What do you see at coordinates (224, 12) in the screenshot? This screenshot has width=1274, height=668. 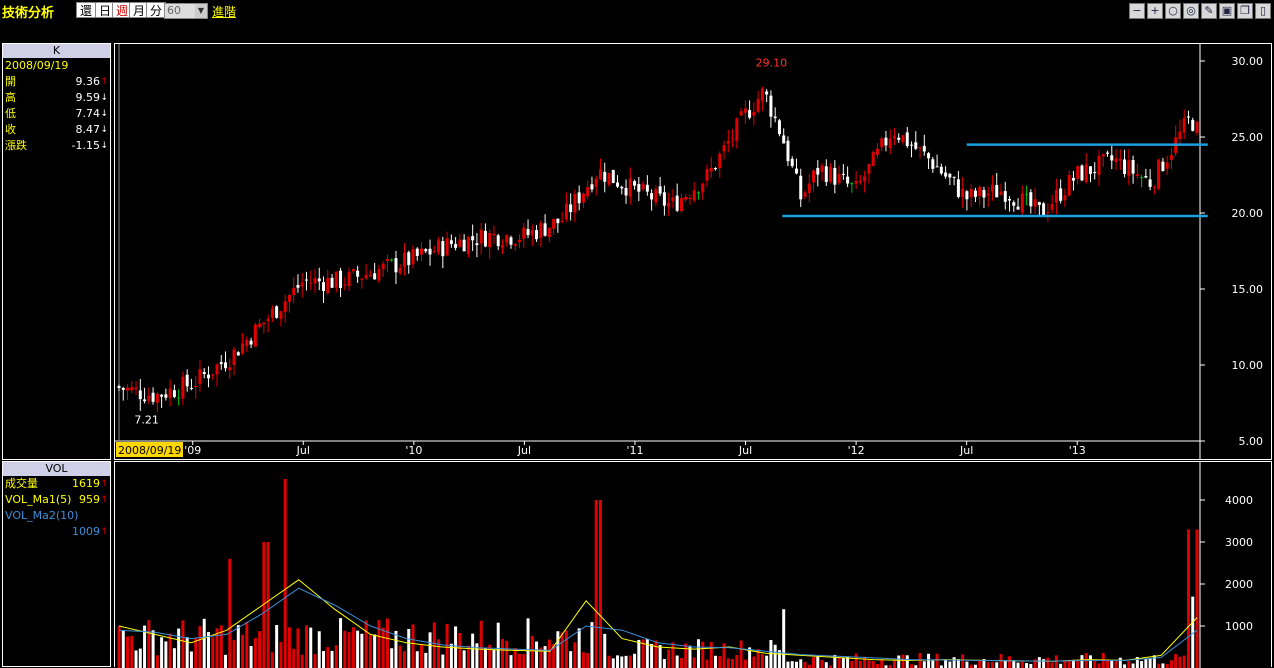 I see `advanced-link: 進階` at bounding box center [224, 12].